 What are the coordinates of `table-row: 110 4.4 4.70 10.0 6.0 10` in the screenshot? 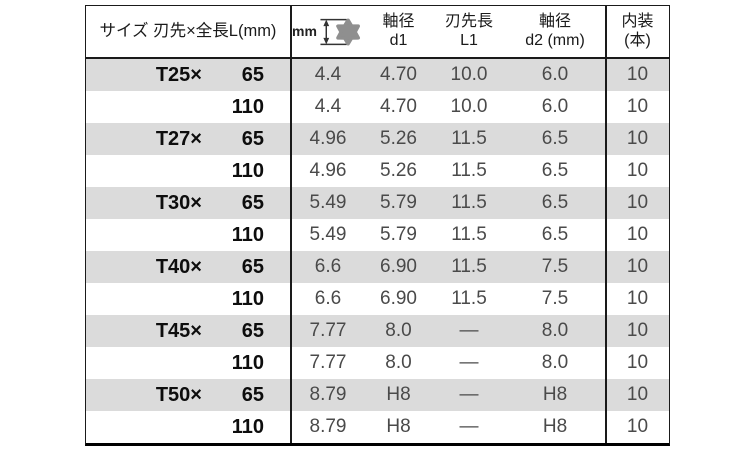 It's located at (377, 107).